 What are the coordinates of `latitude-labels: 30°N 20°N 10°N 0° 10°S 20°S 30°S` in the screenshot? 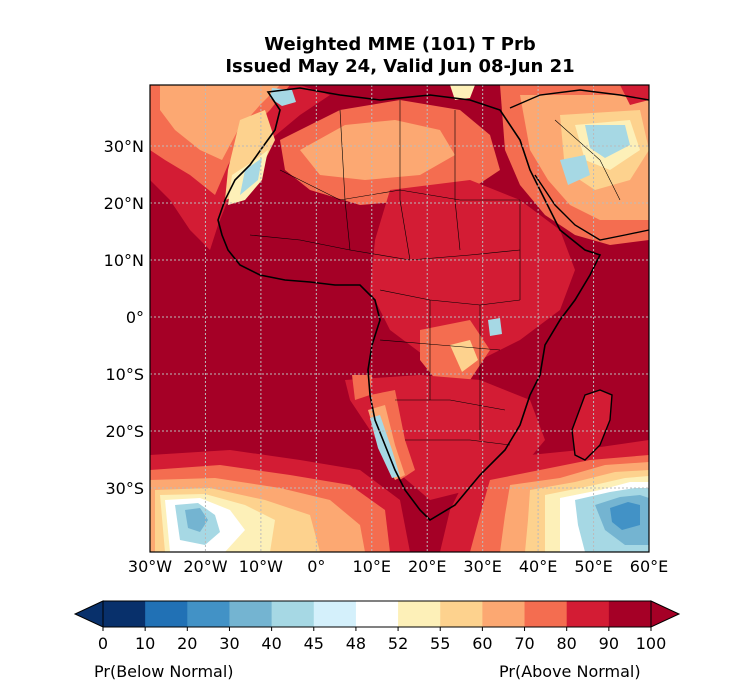 It's located at (124, 317).